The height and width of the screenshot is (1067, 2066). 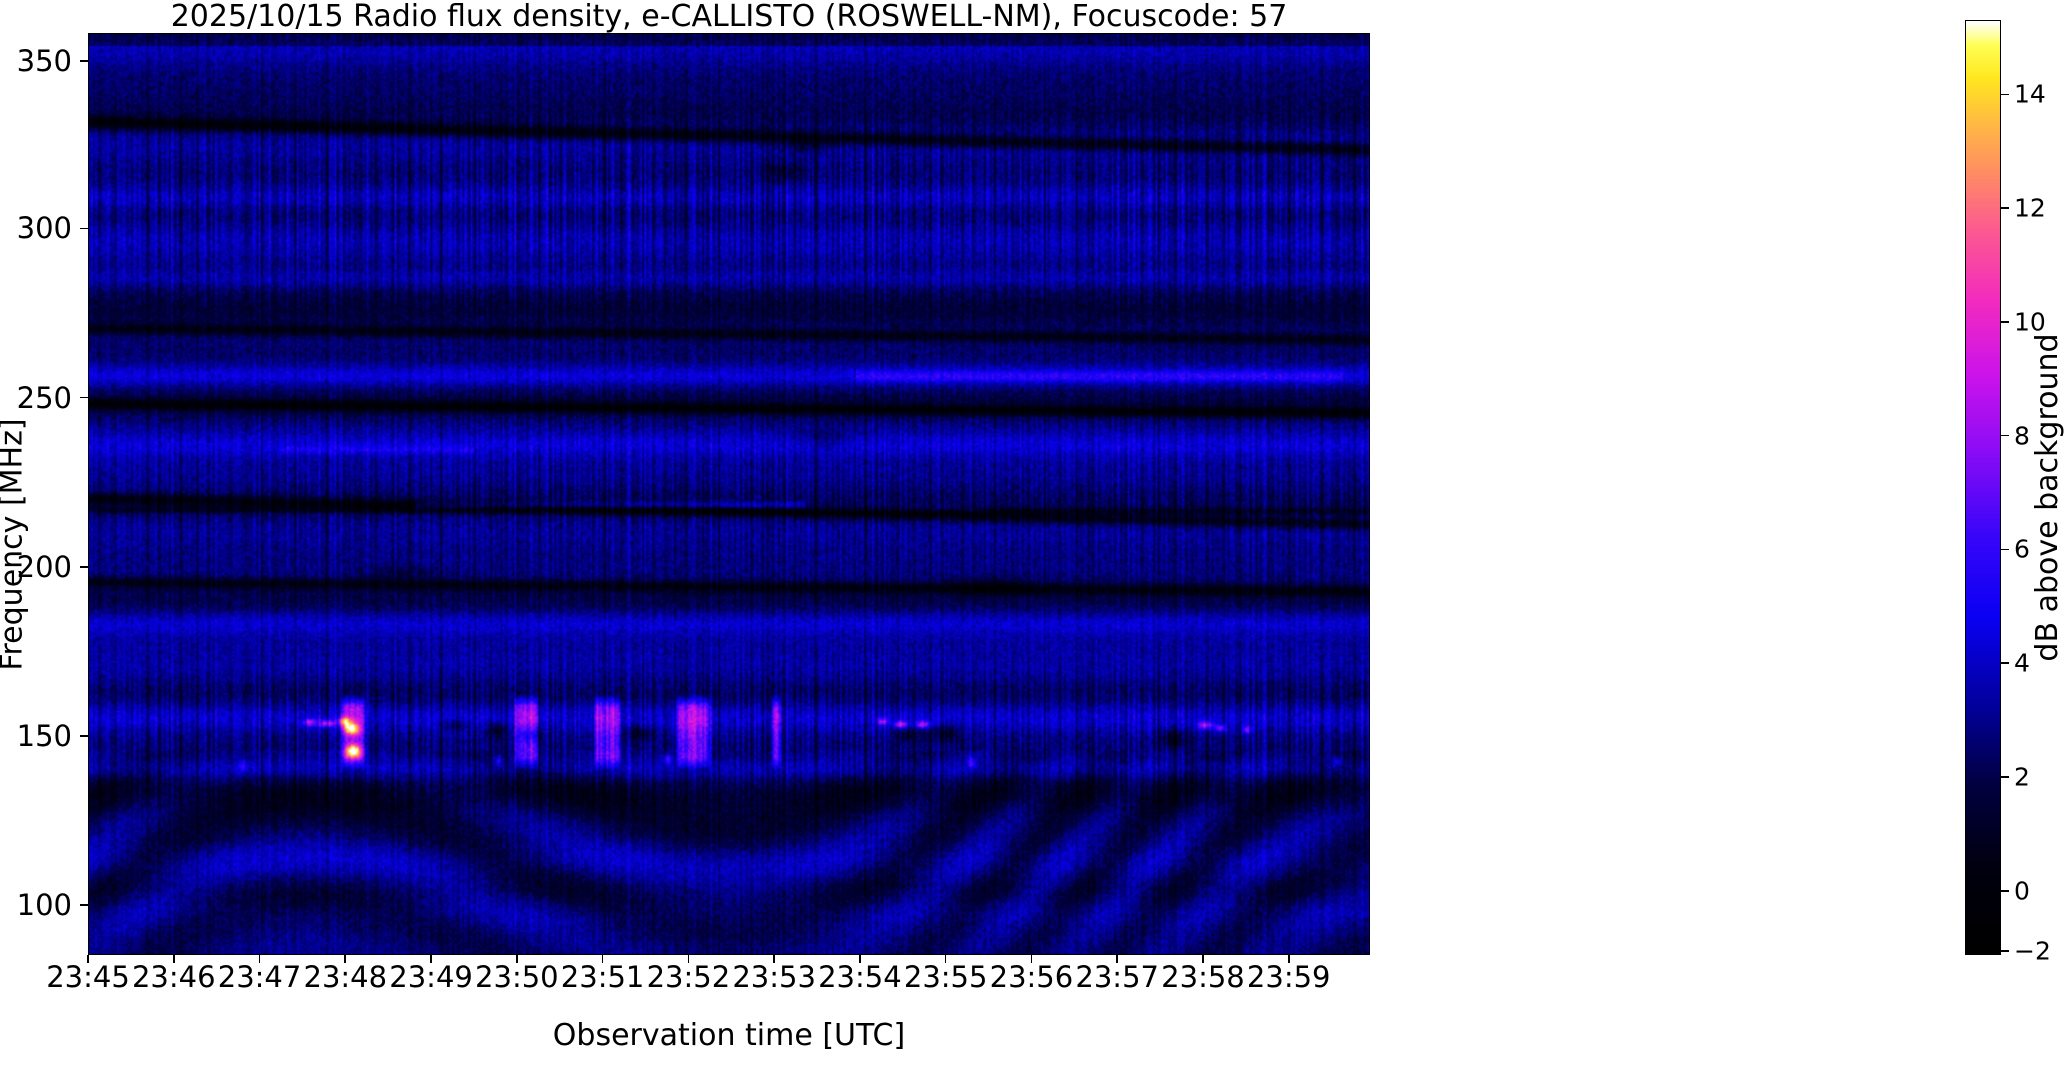 I want to click on colorbar, so click(x=1983, y=487).